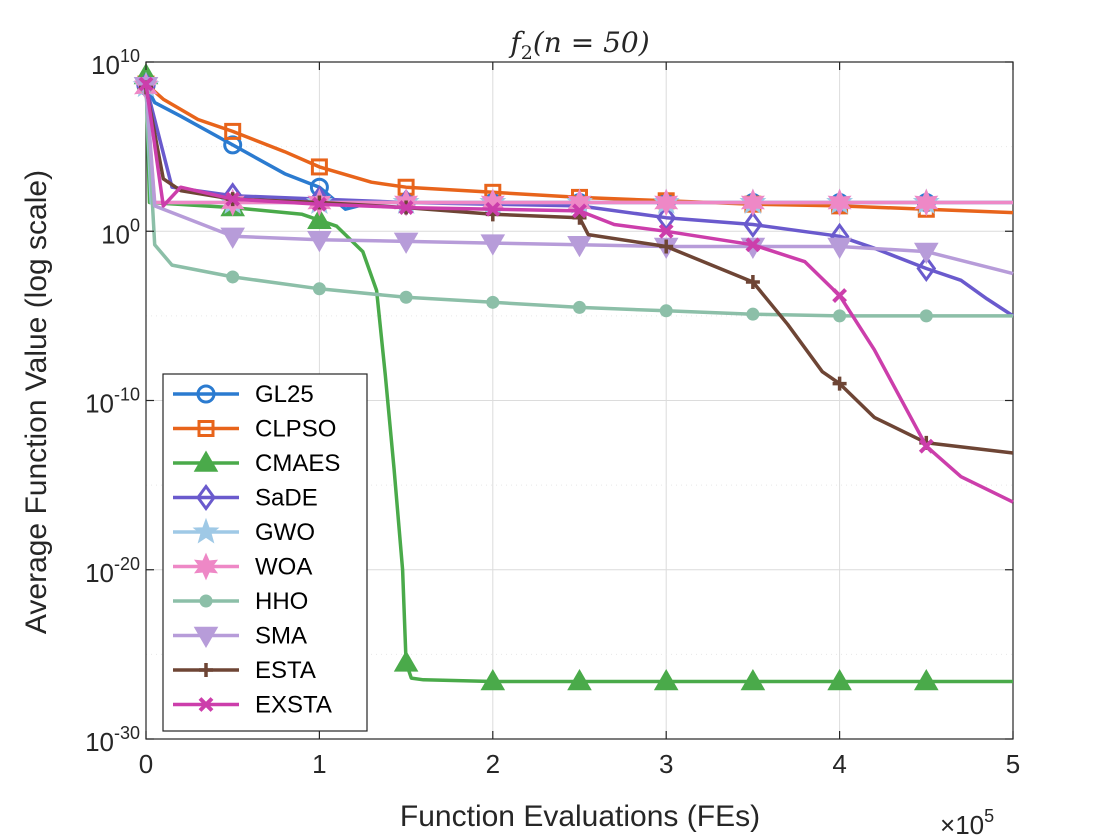 The height and width of the screenshot is (840, 1120). Describe the element at coordinates (206, 497) in the screenshot. I see `legend-marker-sade` at that location.